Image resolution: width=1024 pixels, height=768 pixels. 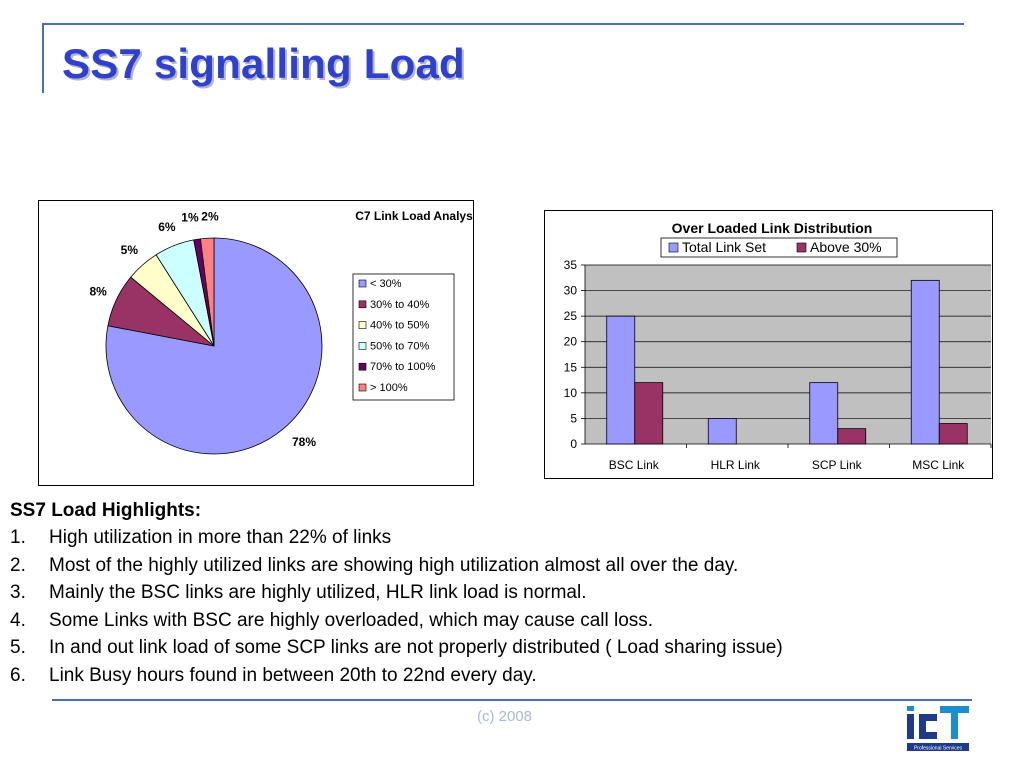 I want to click on side-rule, so click(x=43, y=58).